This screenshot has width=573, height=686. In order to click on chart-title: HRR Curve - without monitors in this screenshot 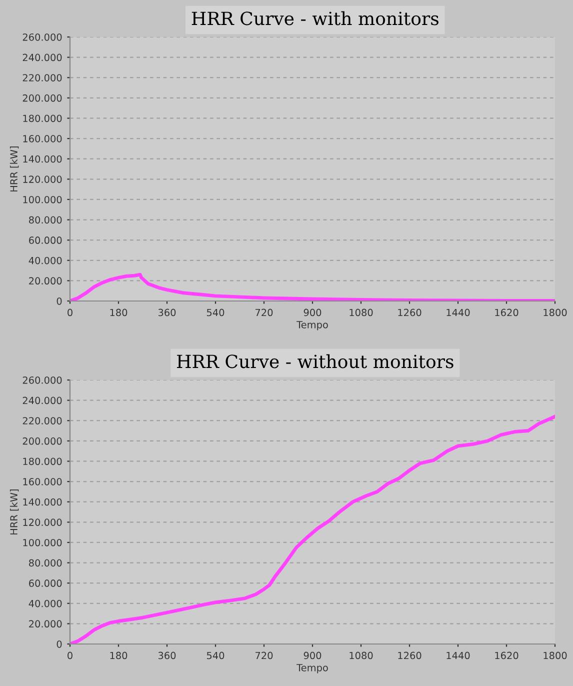, I will do `click(315, 361)`.